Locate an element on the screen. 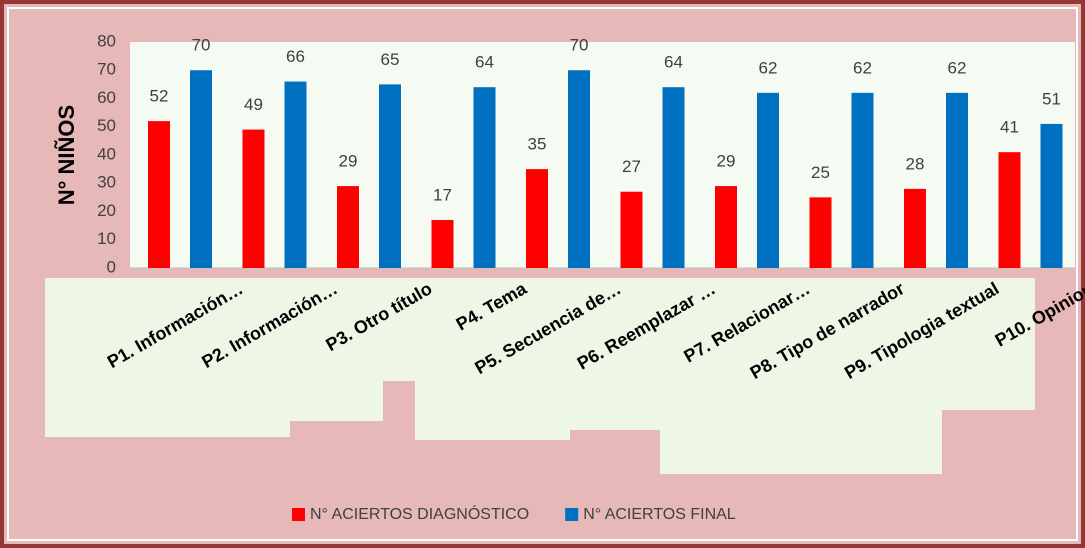 This screenshot has height=548, width=1085. y-tick-label: 10 is located at coordinates (106, 238).